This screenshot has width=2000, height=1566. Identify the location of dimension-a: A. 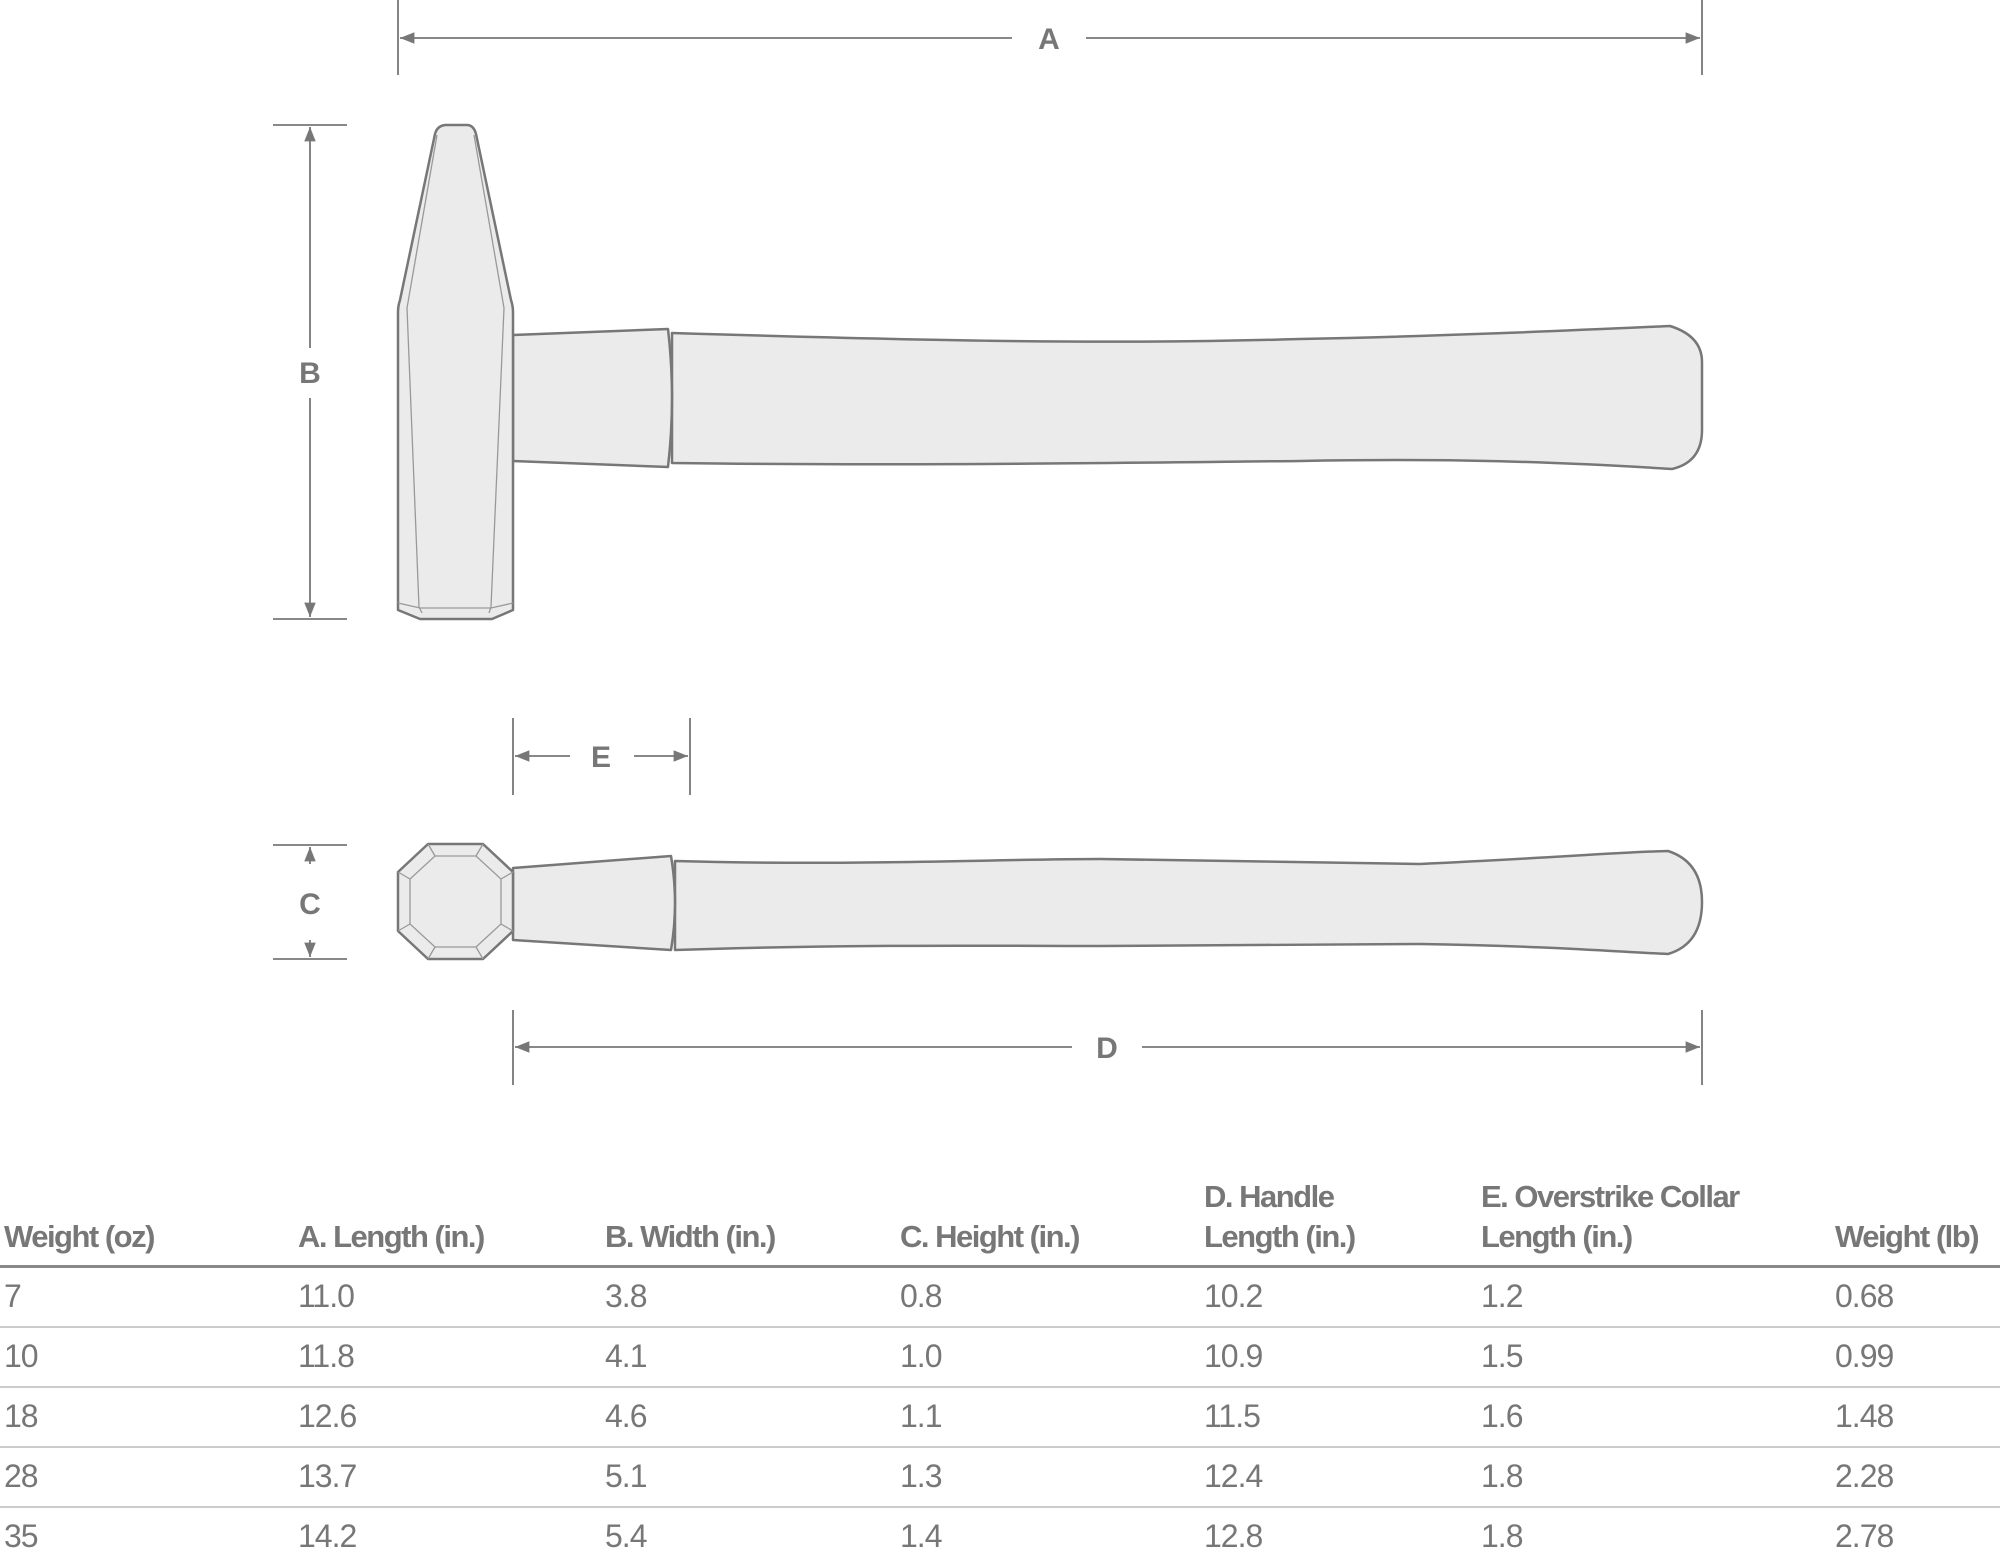
(1050, 37).